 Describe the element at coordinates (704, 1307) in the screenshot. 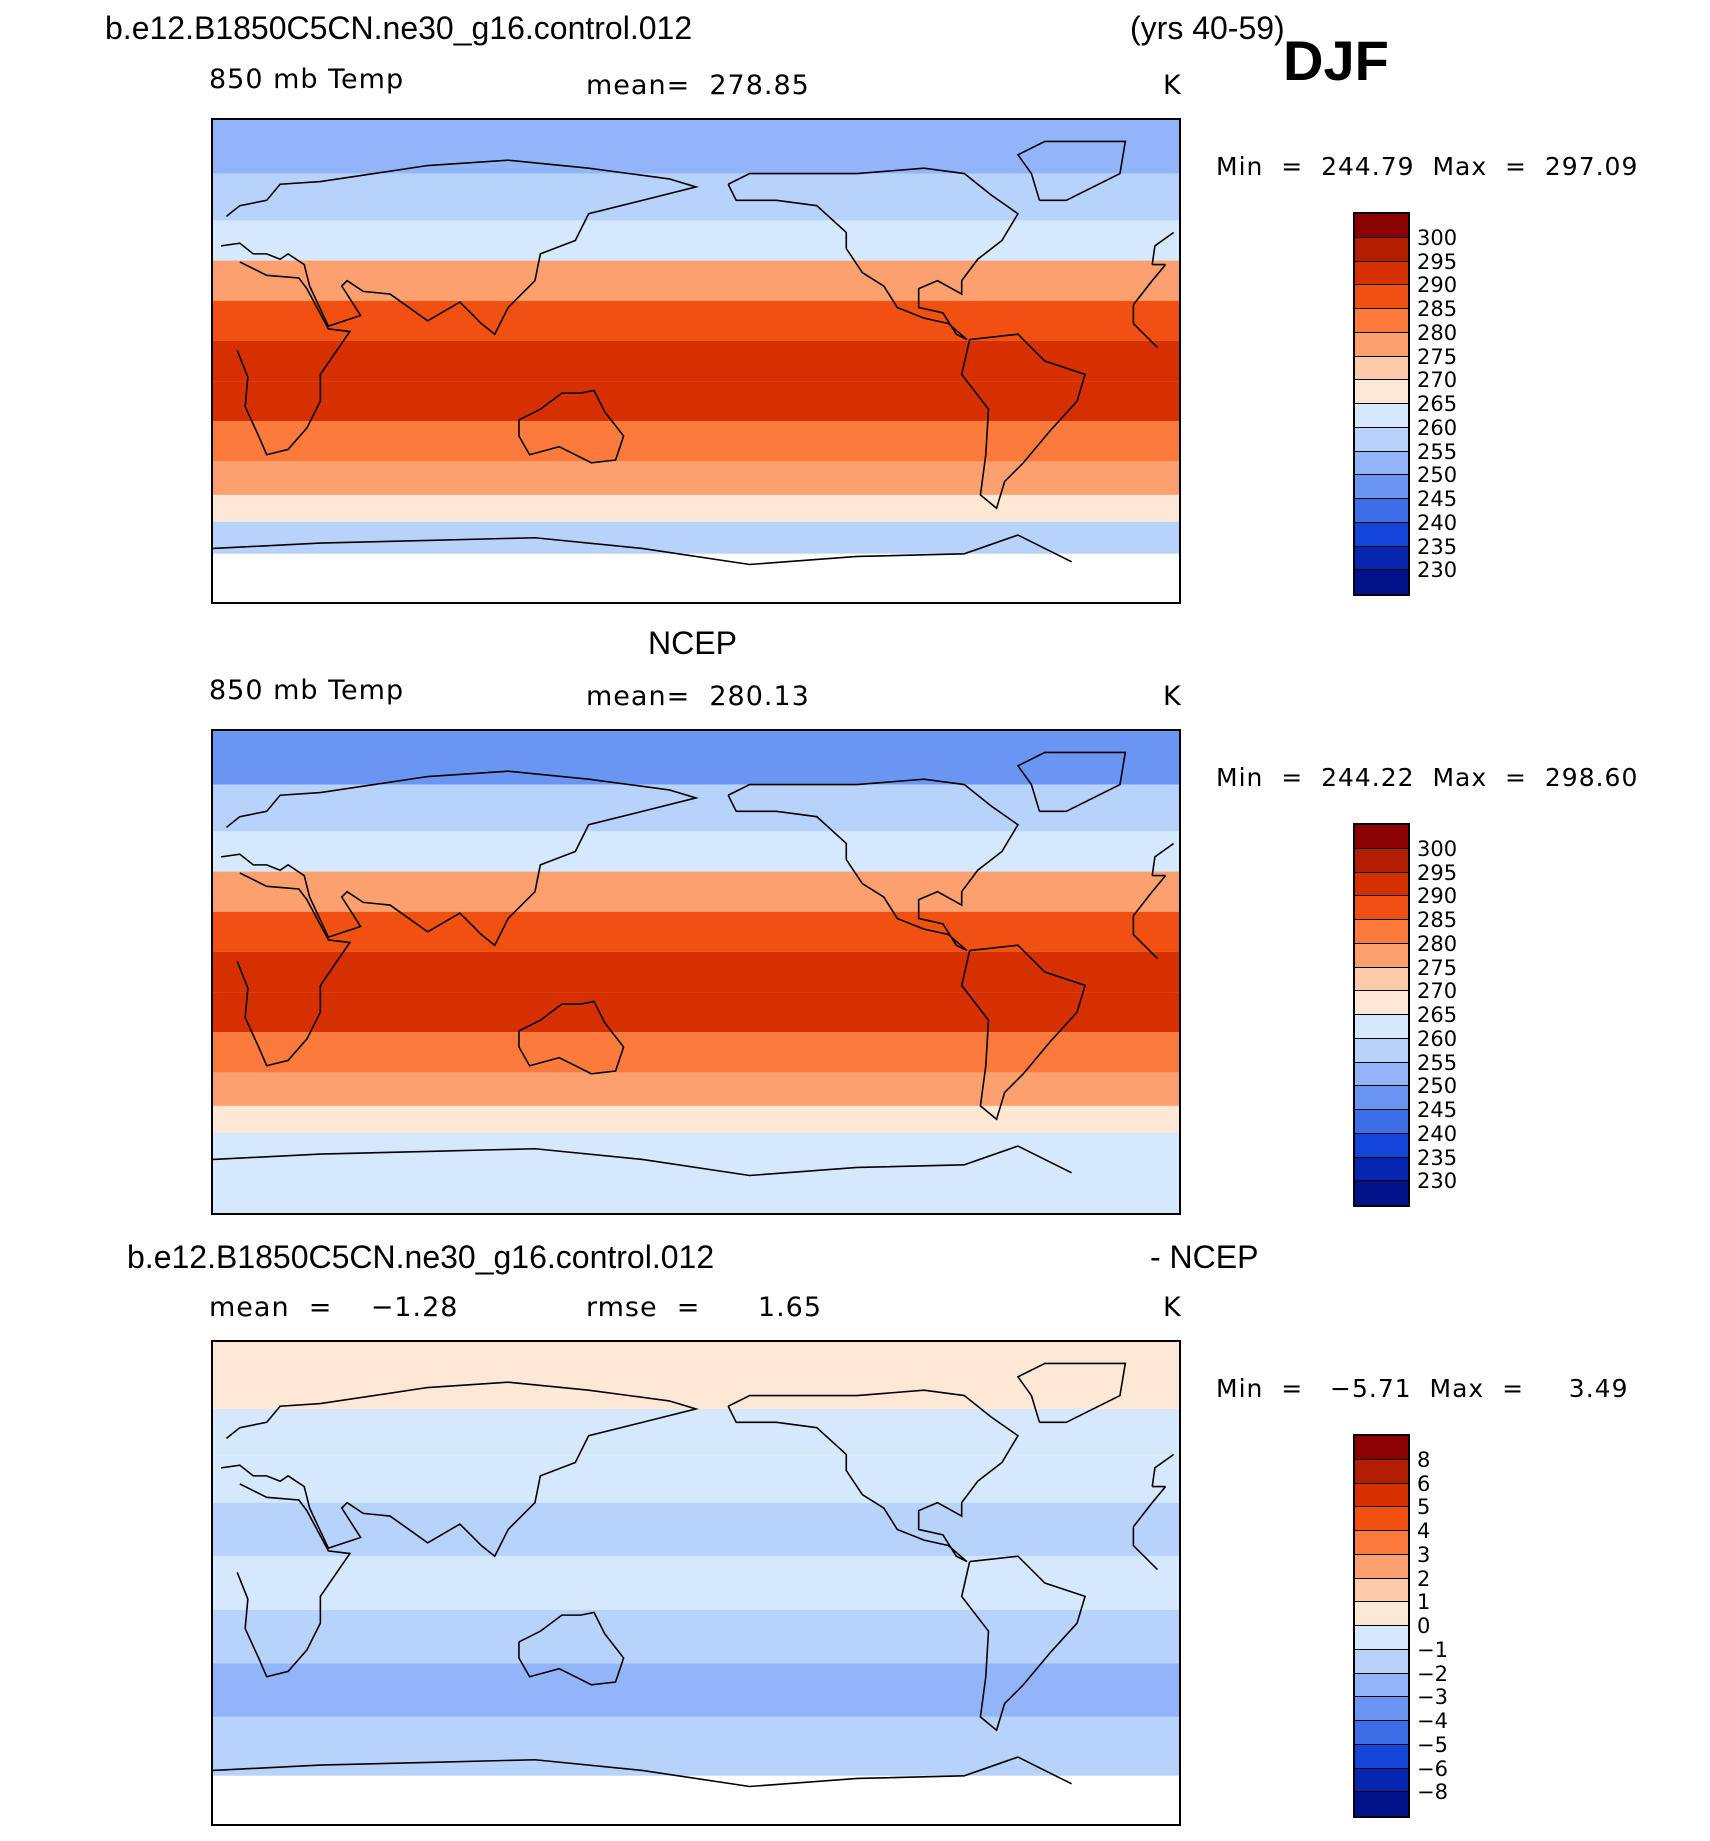

I see `panel3-rmse: rmse = 1.65` at that location.